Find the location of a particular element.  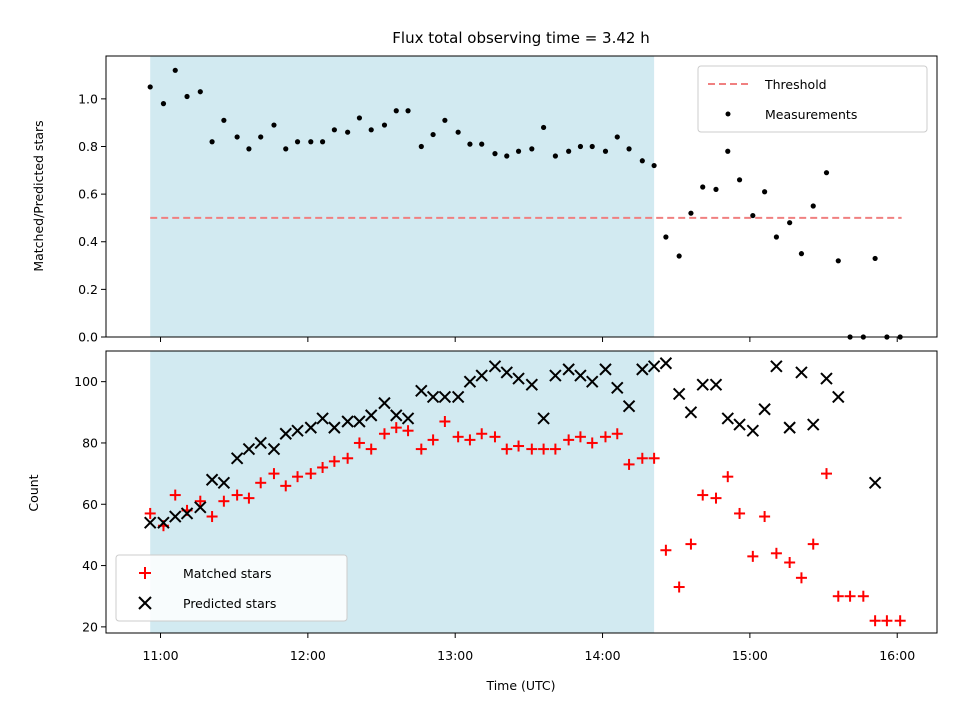

time-x-tick-label: 16:00 is located at coordinates (897, 655).